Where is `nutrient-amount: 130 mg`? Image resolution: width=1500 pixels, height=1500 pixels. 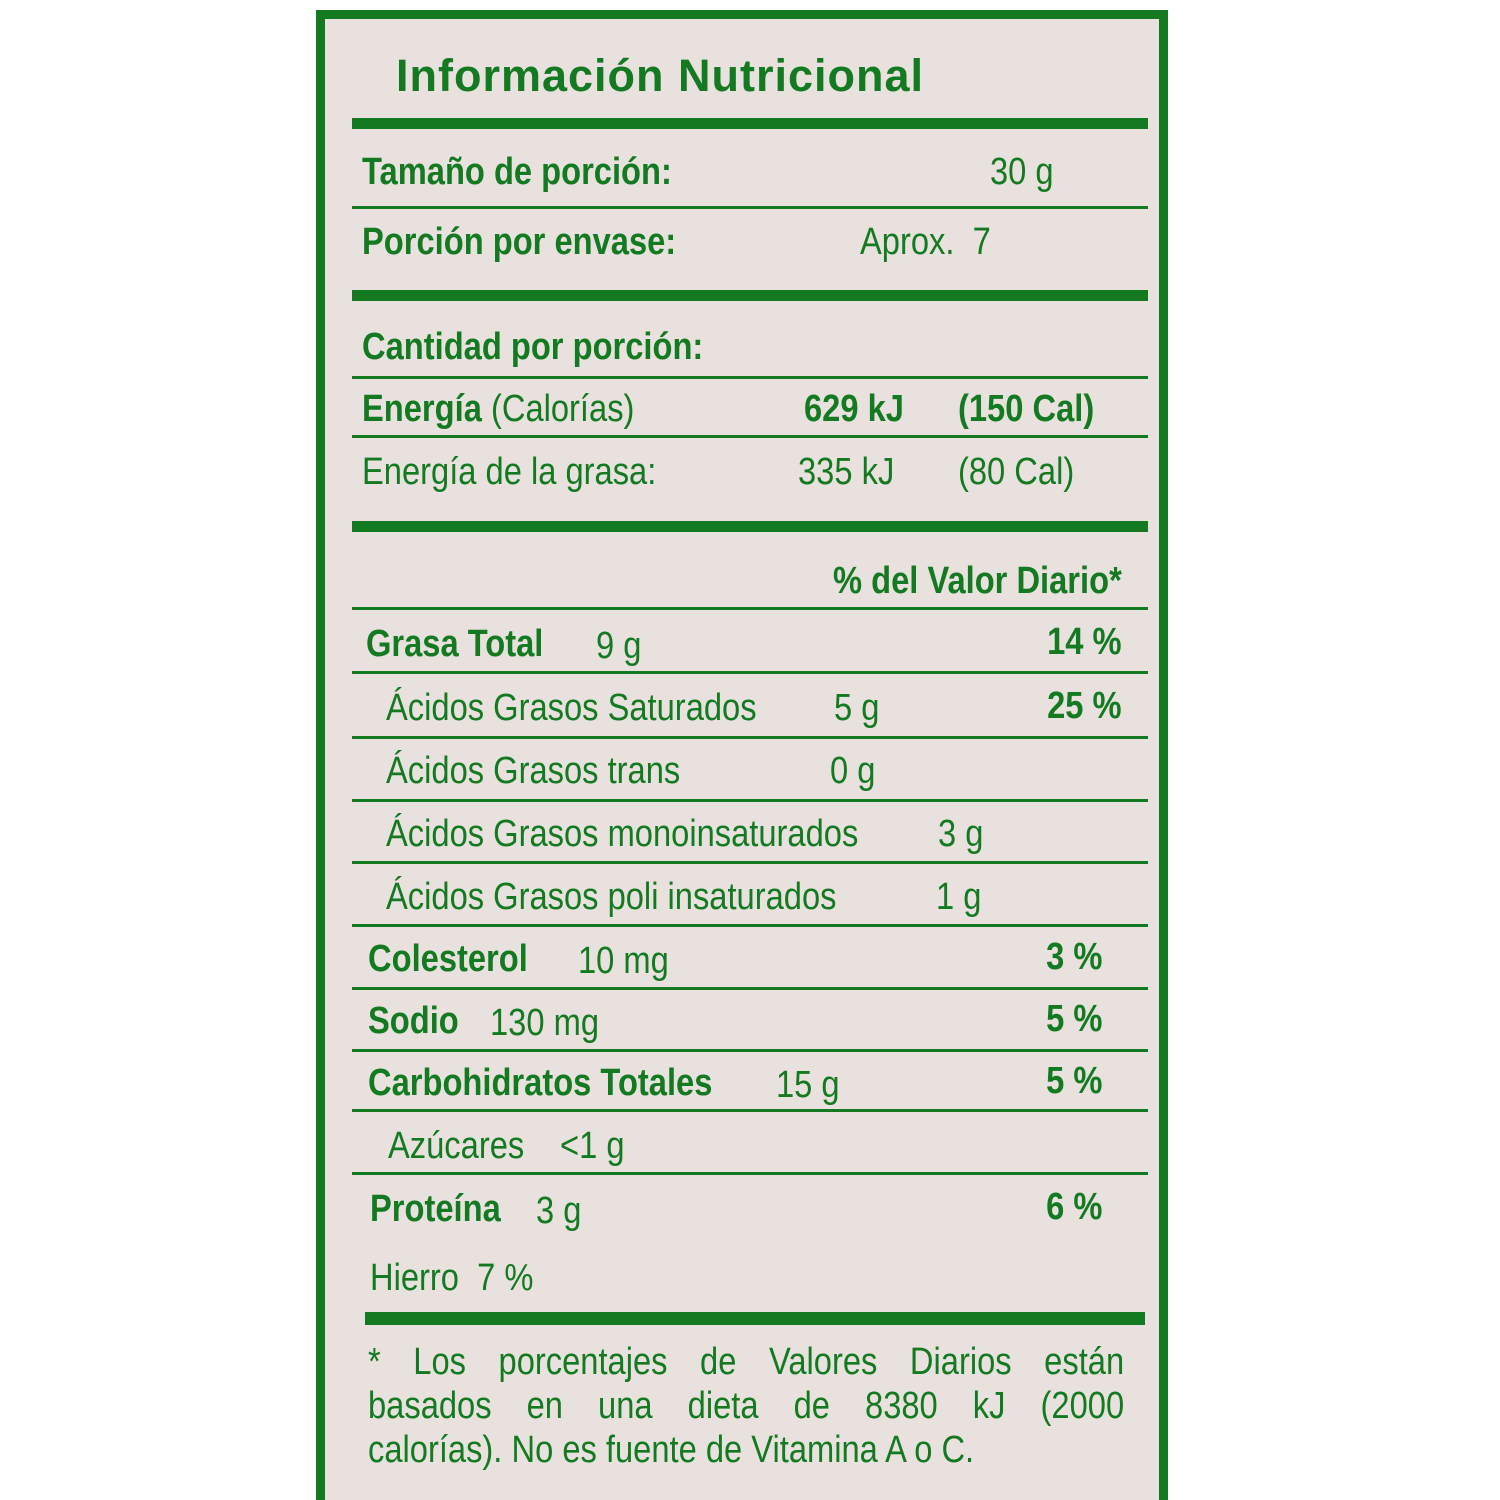 nutrient-amount: 130 mg is located at coordinates (545, 1023).